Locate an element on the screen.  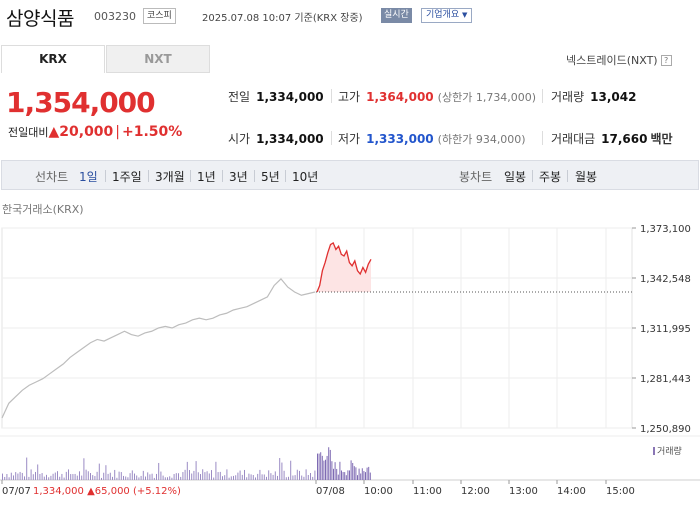
candle-chart-label: 봉차트 is located at coordinates (476, 177).